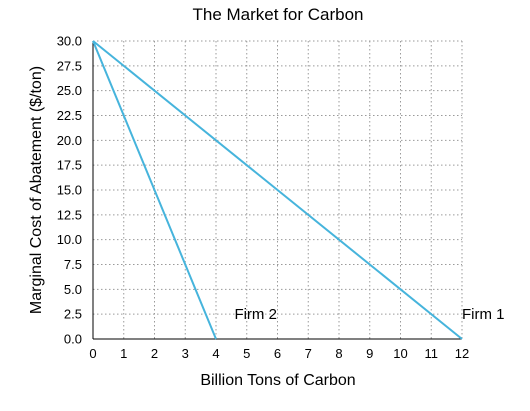 The image size is (530, 411). What do you see at coordinates (246, 353) in the screenshot?
I see `x-tick-label: 5` at bounding box center [246, 353].